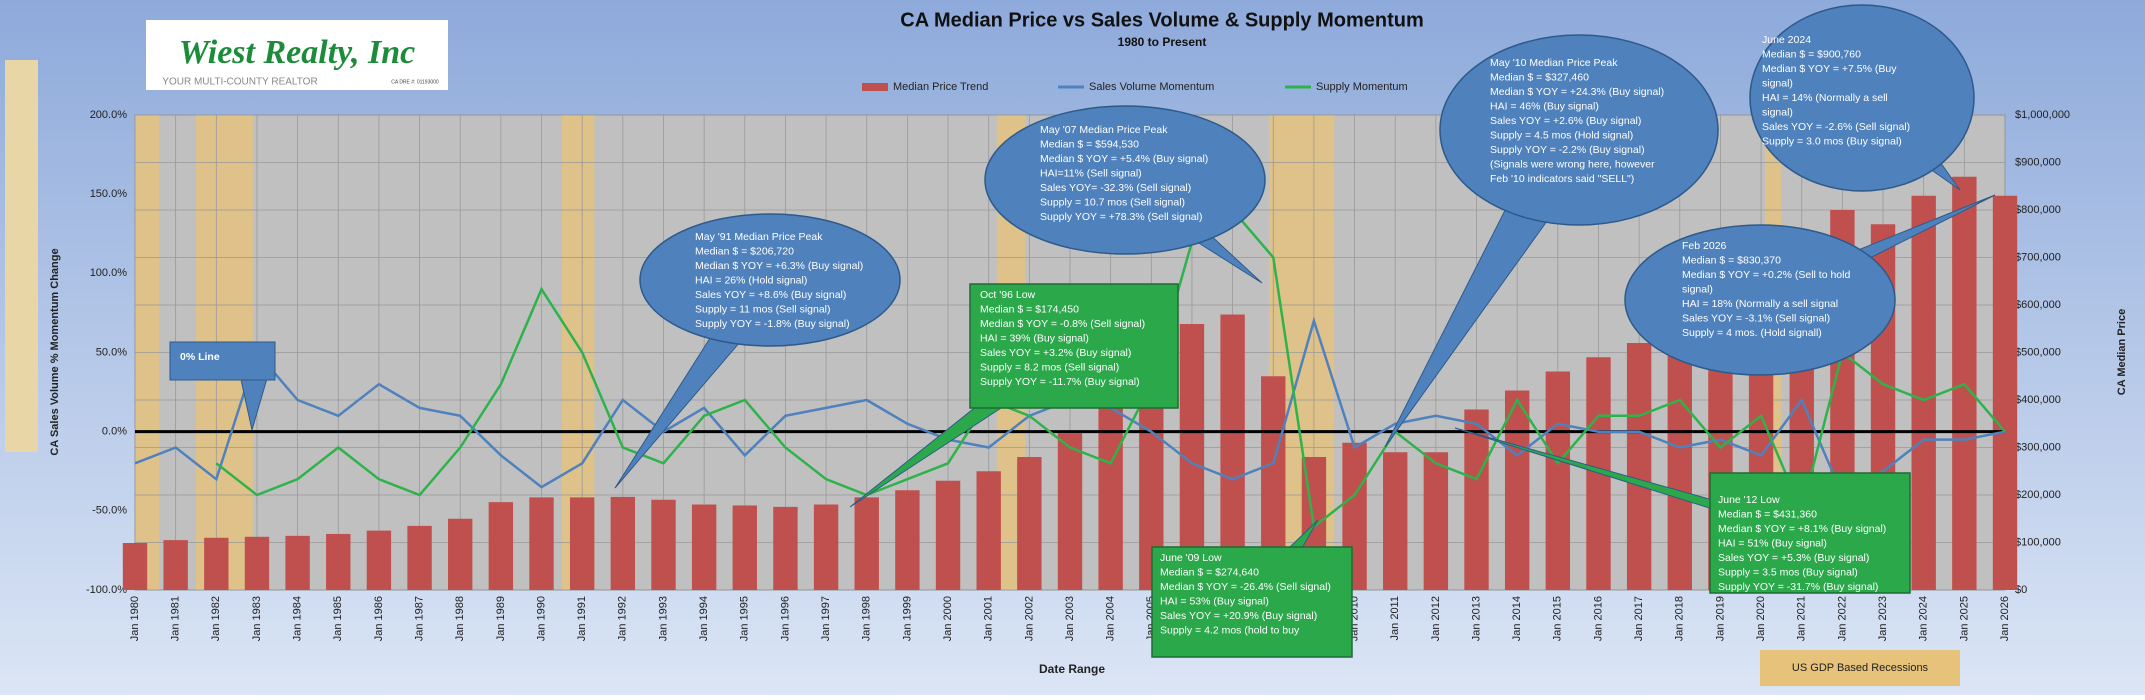 The height and width of the screenshot is (700, 2145). Describe the element at coordinates (109, 194) in the screenshot. I see `y-tick-label: 150.0%` at that location.